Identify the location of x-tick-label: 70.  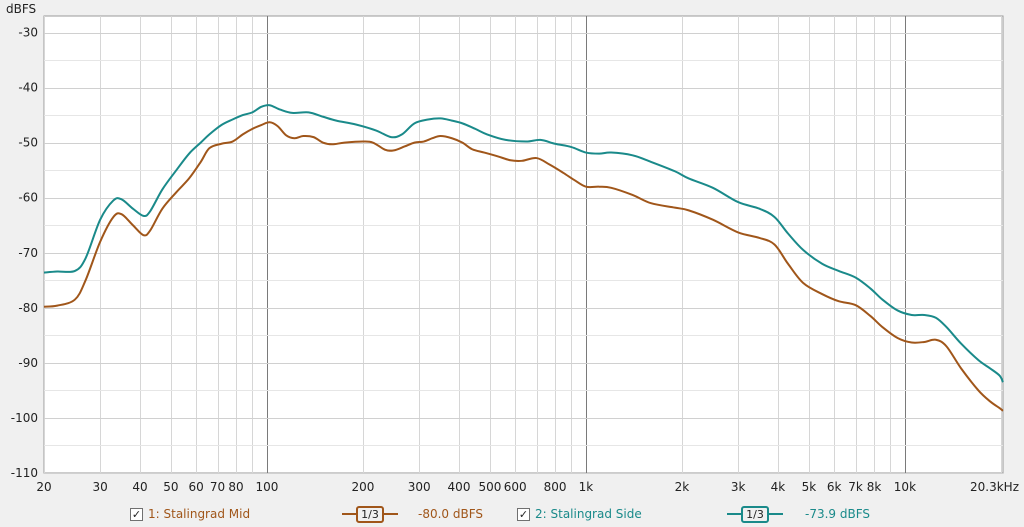
(217, 487).